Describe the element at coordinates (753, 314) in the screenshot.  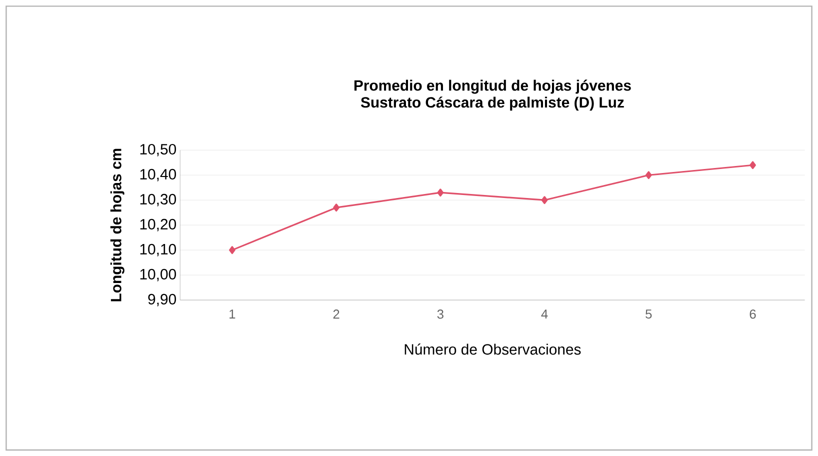
I see `x-tick-label: 6` at that location.